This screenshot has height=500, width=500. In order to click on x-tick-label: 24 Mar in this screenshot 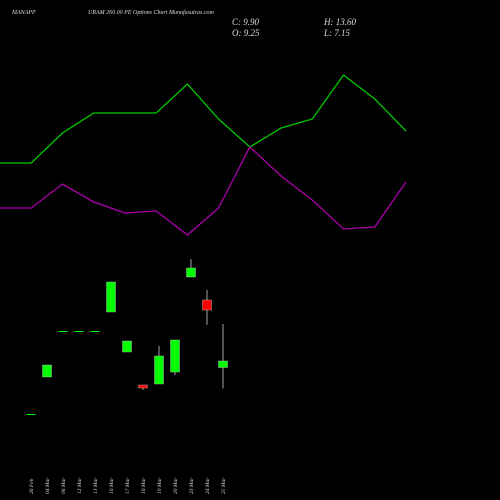, I will do `click(207, 485)`.